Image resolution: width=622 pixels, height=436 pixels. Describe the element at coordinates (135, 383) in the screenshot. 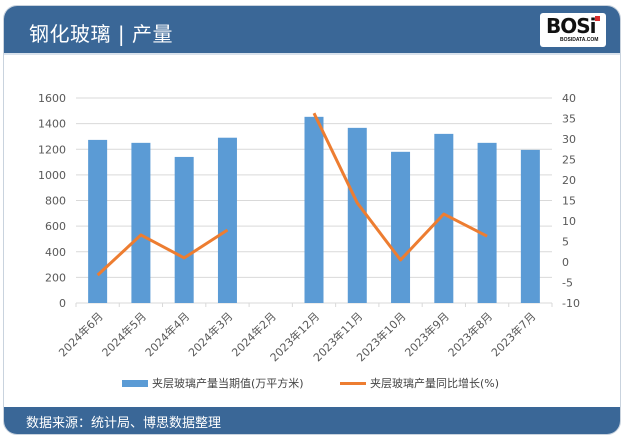

I see `bar-swatch-icon` at that location.